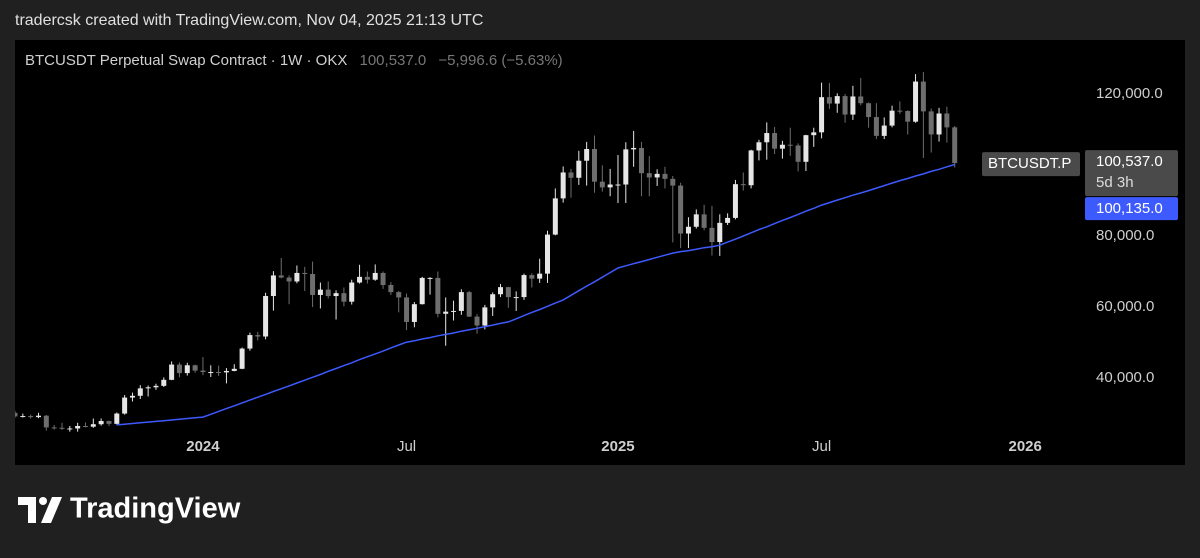  What do you see at coordinates (1129, 161) in the screenshot?
I see `price-tag-price: 100,537.0` at bounding box center [1129, 161].